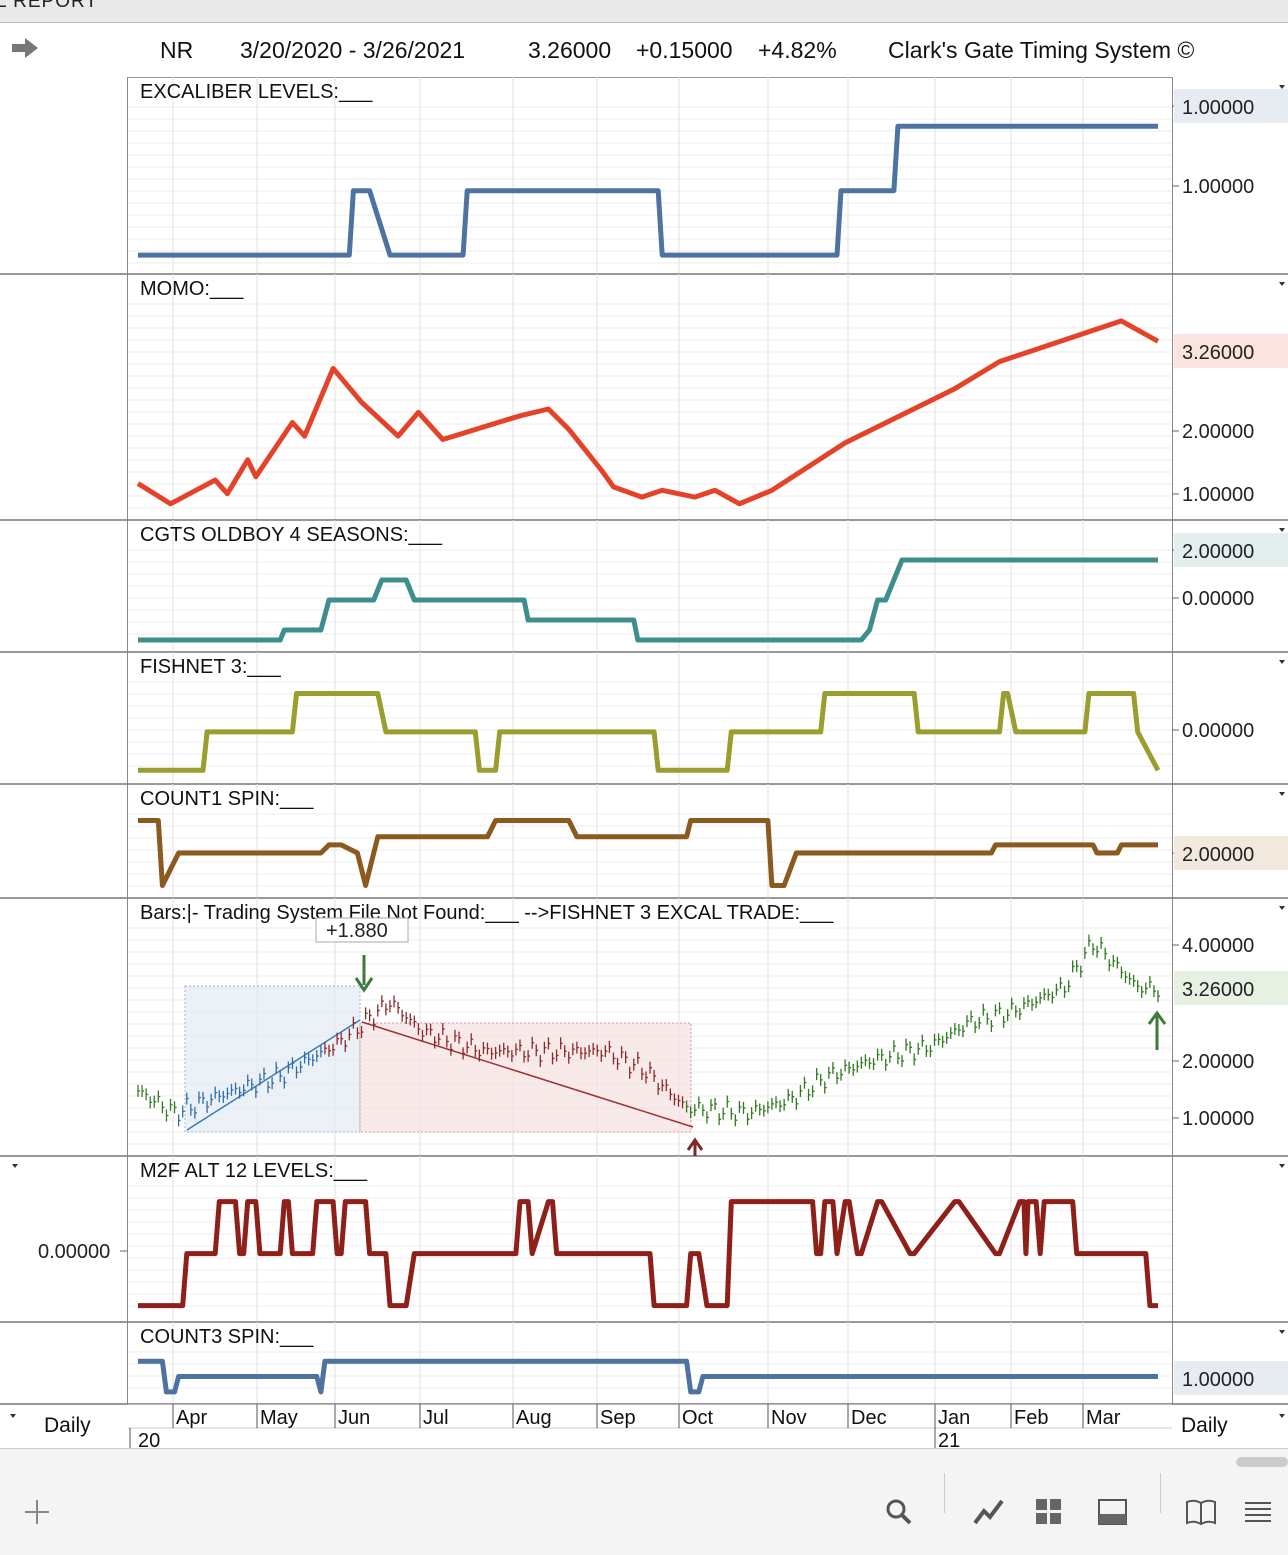  What do you see at coordinates (1157, 1030) in the screenshot?
I see `buy-arrow-icon` at bounding box center [1157, 1030].